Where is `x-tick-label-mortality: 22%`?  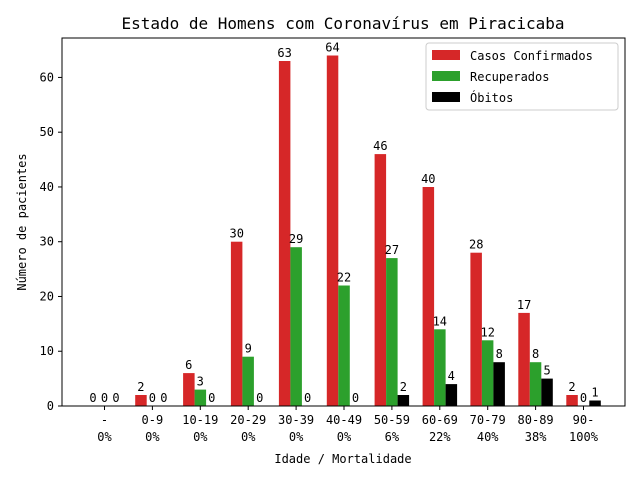
x-tick-label-mortality: 22% is located at coordinates (440, 437).